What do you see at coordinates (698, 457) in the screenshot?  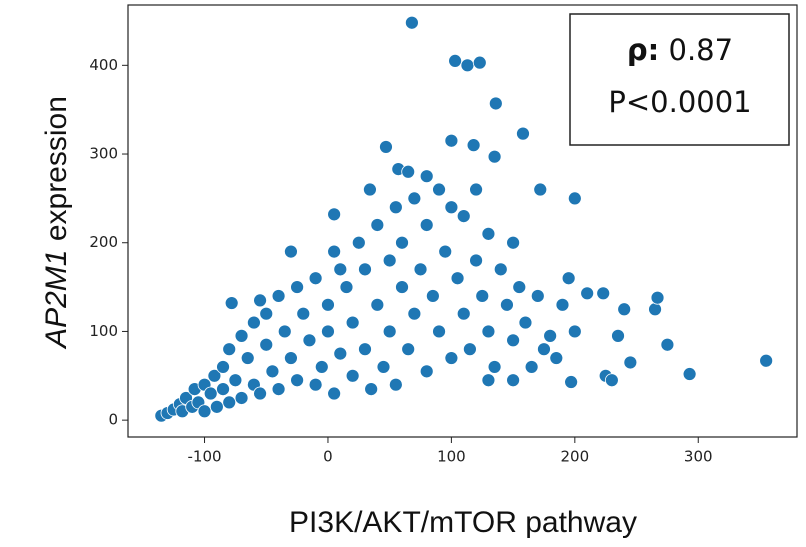 I see `x-tick-label: 300` at bounding box center [698, 457].